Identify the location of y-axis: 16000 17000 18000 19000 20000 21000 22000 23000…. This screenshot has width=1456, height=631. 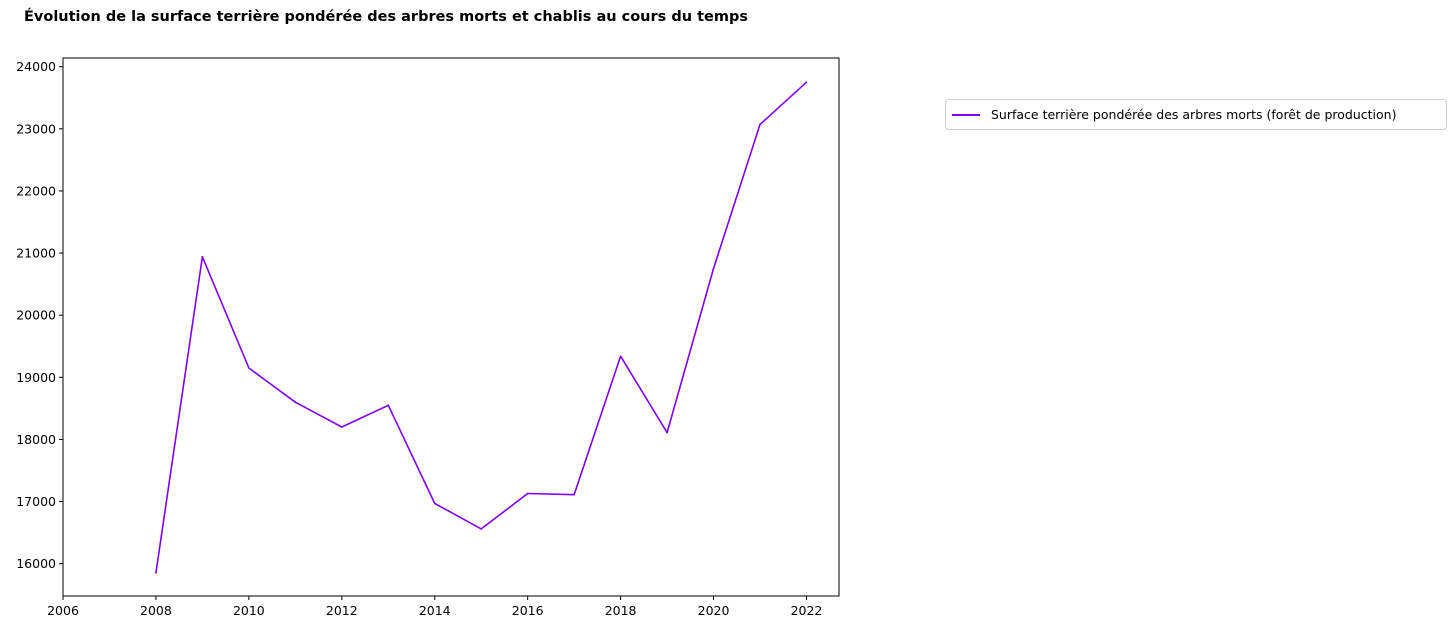
(39, 315).